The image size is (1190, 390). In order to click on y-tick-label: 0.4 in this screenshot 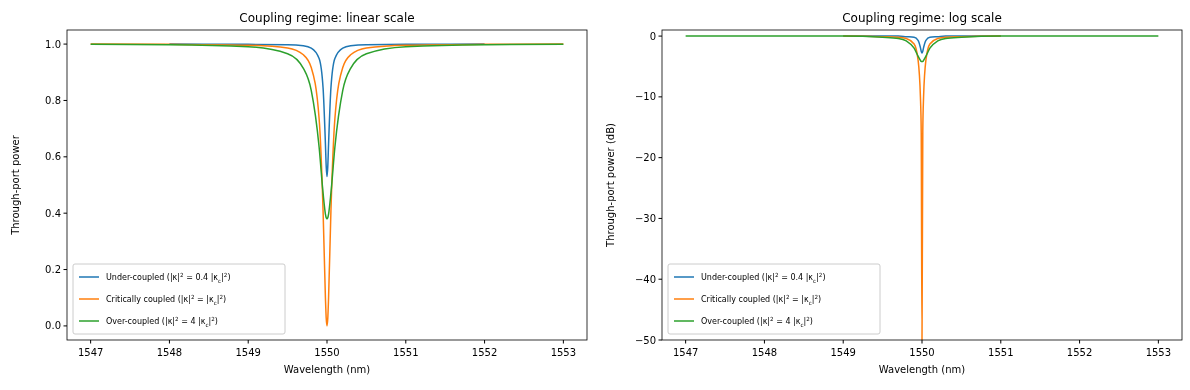, I will do `click(53, 213)`.